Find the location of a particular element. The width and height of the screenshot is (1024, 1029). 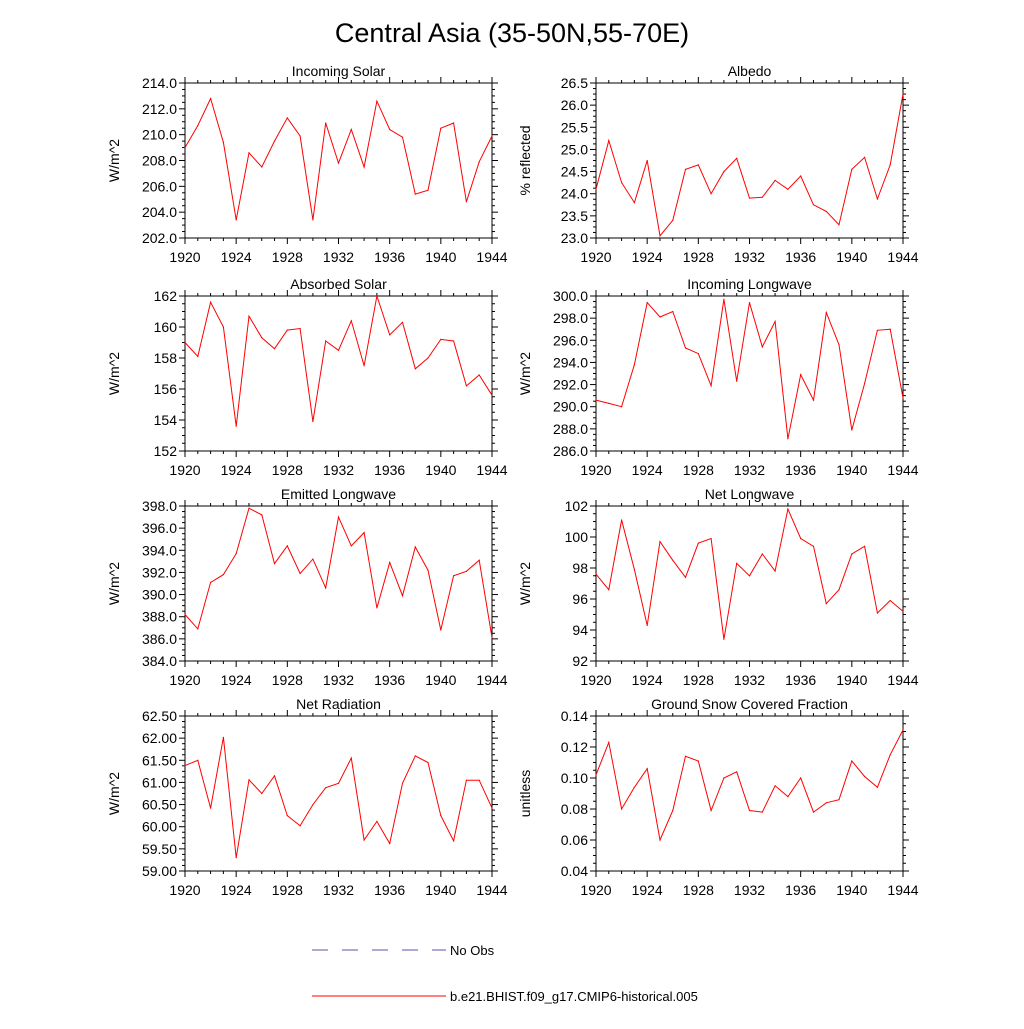

y-tick-label: 0.10 is located at coordinates (574, 778).